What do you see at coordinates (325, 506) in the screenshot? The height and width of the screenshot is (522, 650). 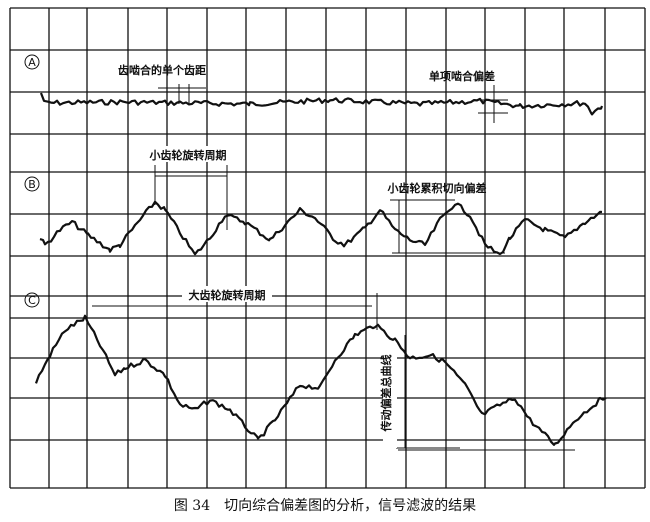 I see `figure-caption: 图 34 切向综合偏差图的分析，信号滤波的结果` at bounding box center [325, 506].